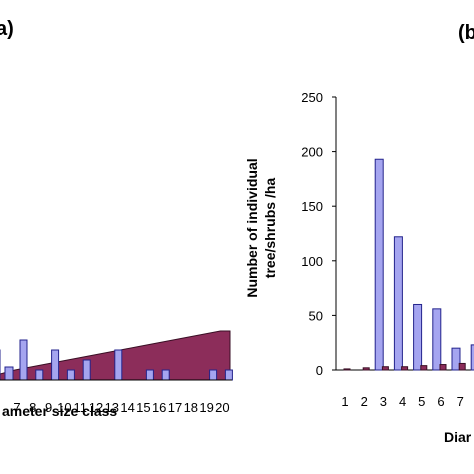  Describe the element at coordinates (364, 401) in the screenshot. I see `chart-b-x-tick-label: 2` at that location.